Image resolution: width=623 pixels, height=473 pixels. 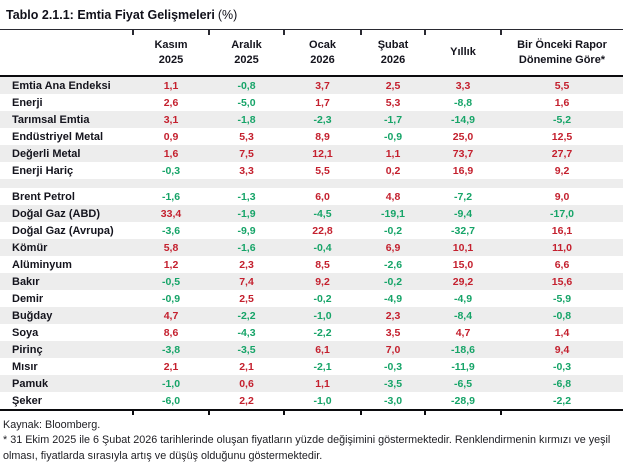 I want to click on table-top-rule, so click(x=311, y=32).